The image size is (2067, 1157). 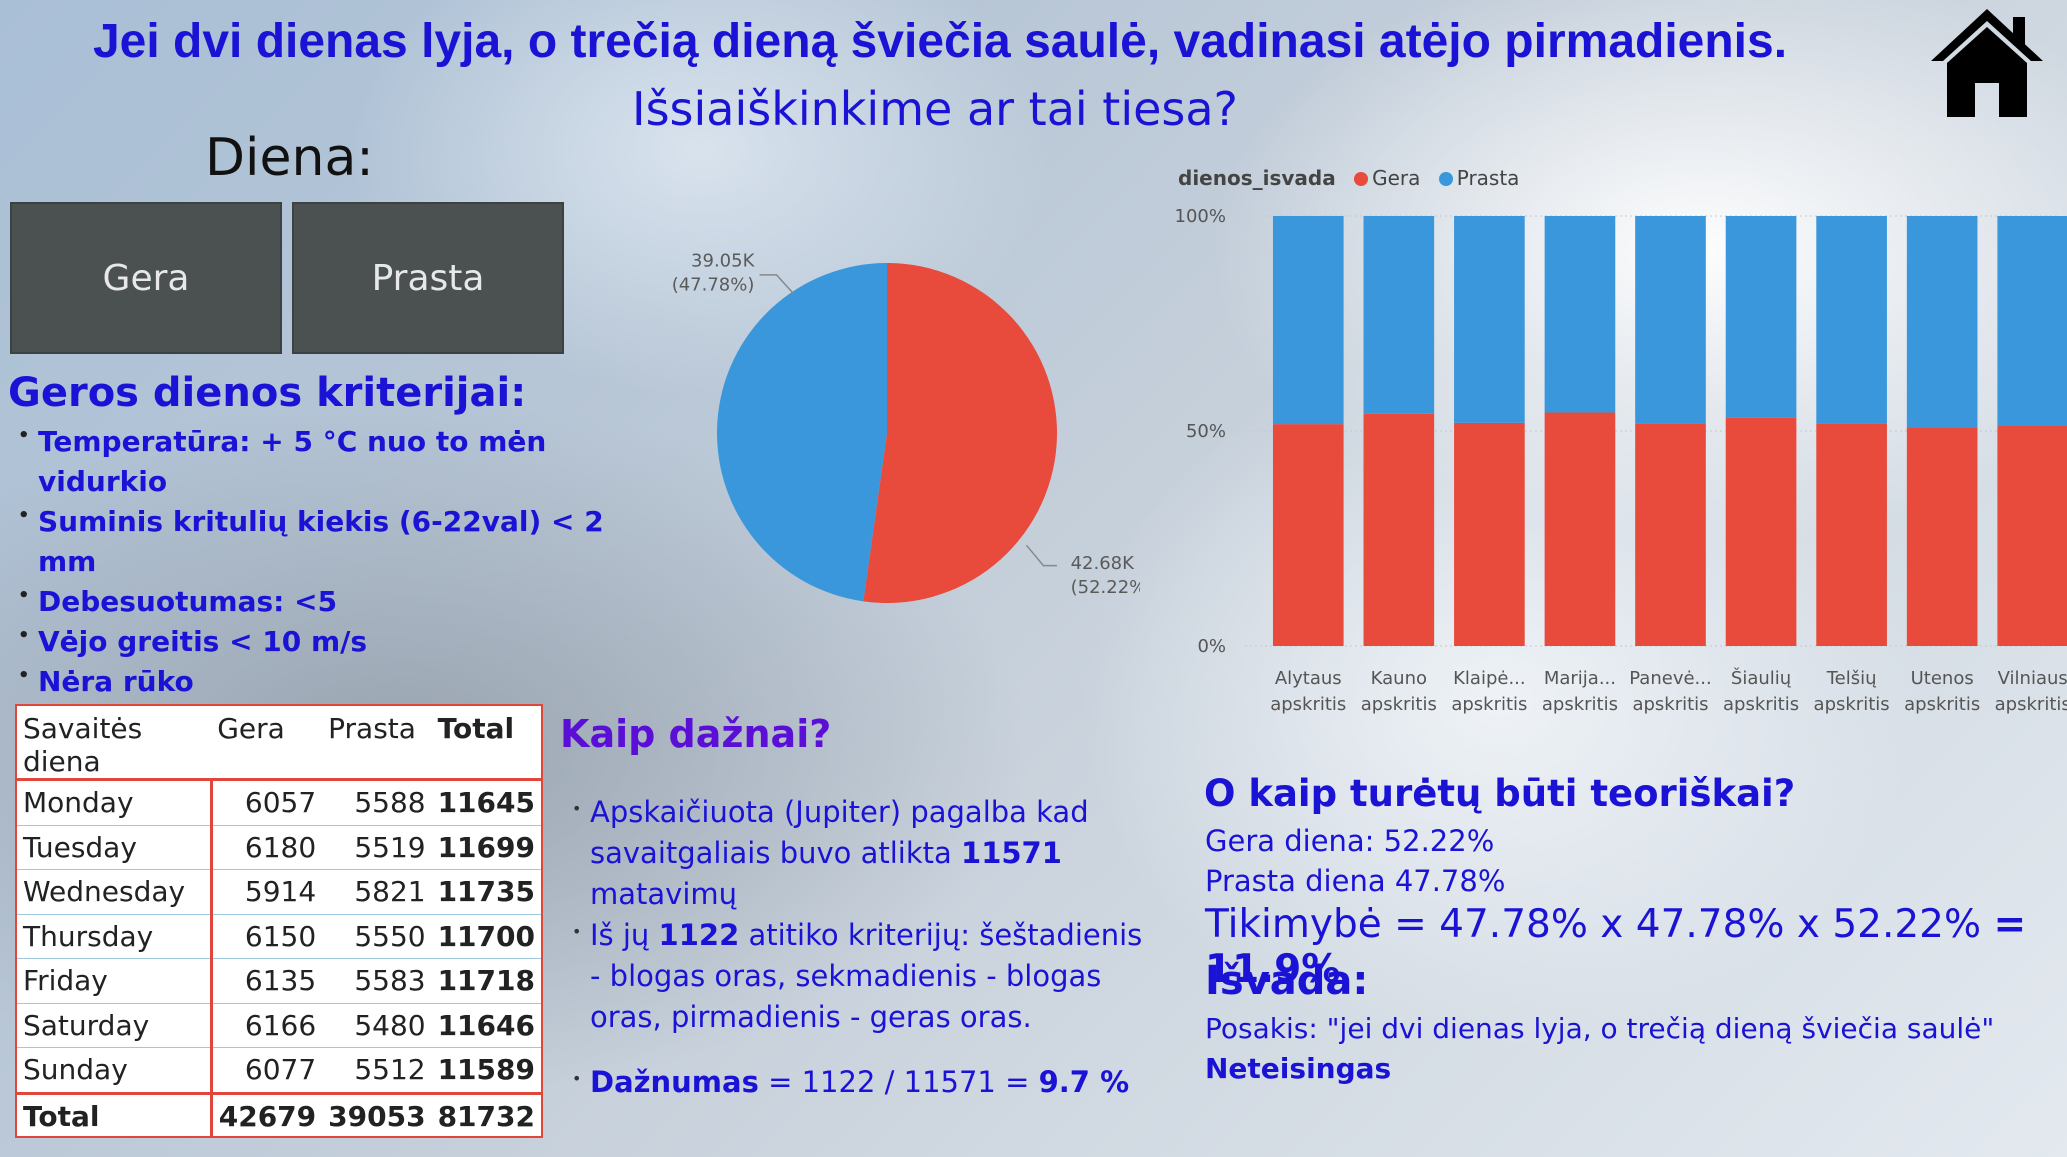 I want to click on criteria-item: Vėjo greitis < 10 m/s, so click(x=328, y=639).